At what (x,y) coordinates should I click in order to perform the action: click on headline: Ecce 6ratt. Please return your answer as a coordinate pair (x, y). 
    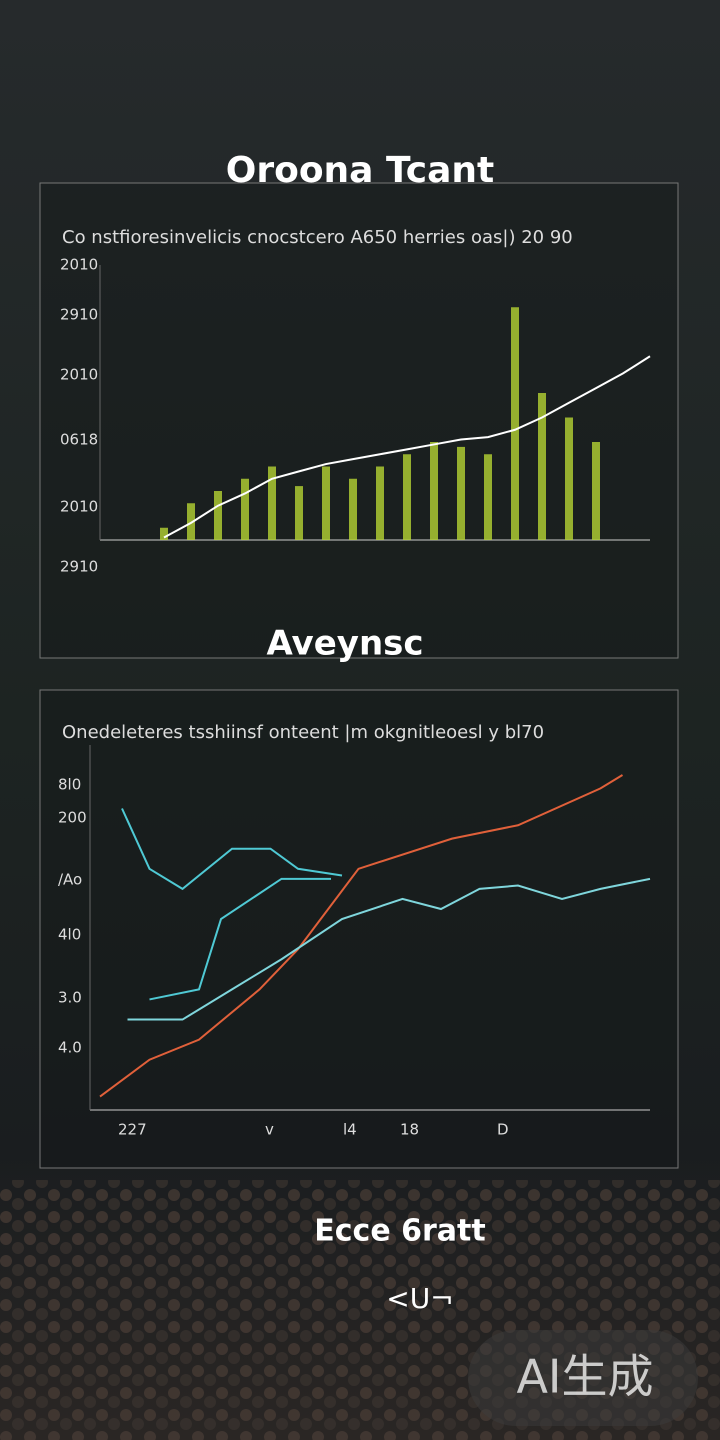
    Looking at the image, I should click on (399, 1231).